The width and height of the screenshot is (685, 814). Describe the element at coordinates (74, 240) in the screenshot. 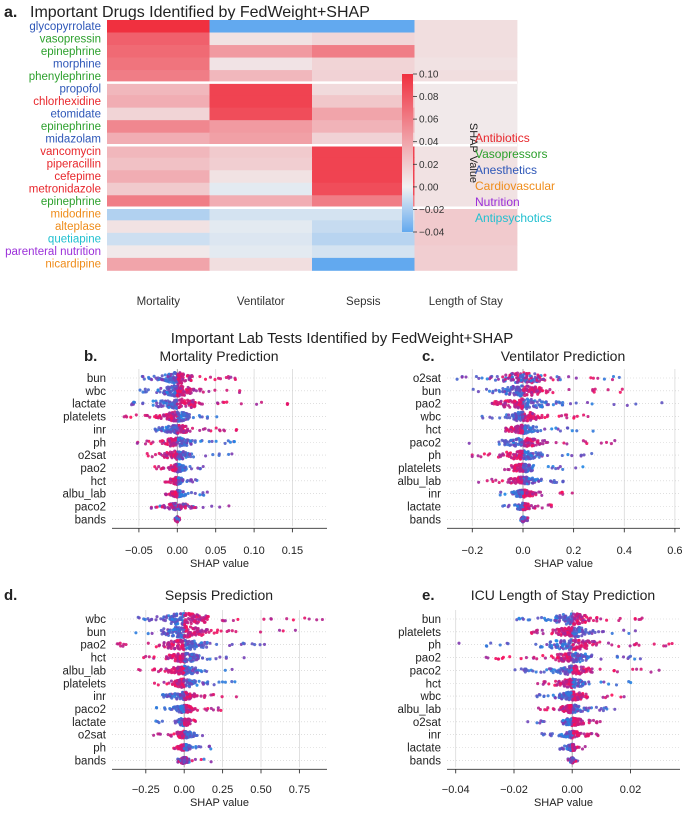

I see `heatmap-row-label: quetiapine` at that location.